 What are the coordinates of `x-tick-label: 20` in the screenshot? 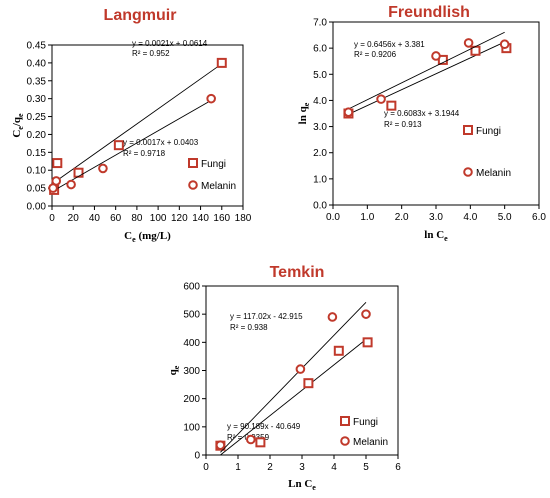 It's located at (74, 218).